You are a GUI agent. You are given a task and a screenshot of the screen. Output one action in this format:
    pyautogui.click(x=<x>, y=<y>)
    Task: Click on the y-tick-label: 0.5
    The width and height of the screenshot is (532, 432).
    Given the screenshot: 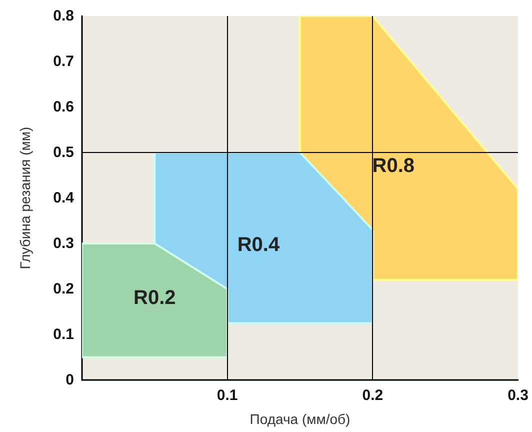 What is the action you would take?
    pyautogui.click(x=63, y=152)
    